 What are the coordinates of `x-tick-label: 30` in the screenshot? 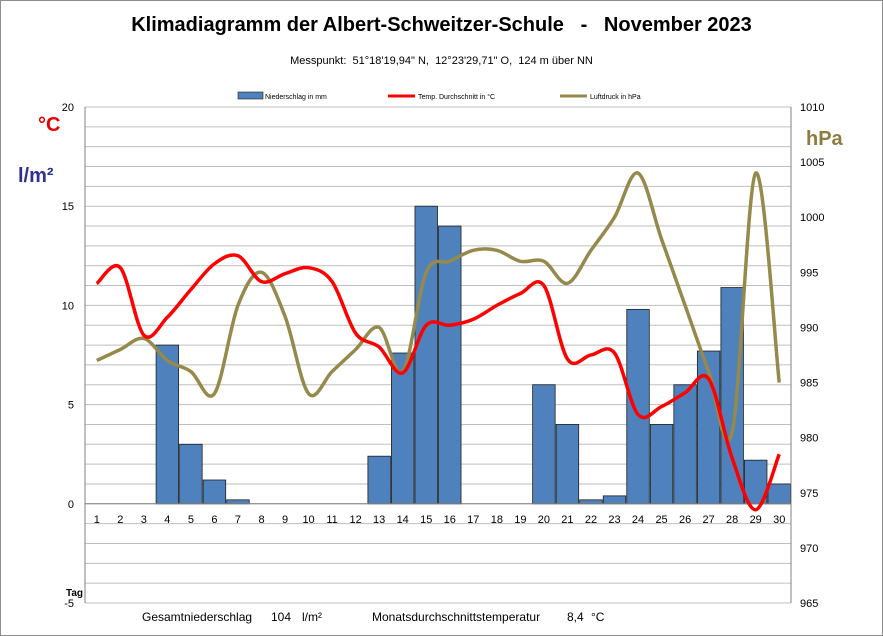 It's located at (779, 520).